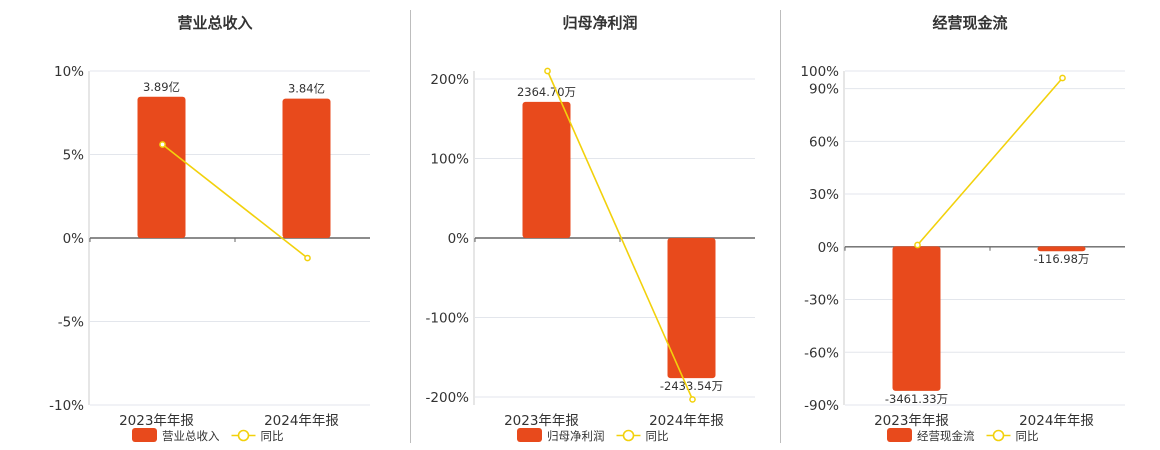  Describe the element at coordinates (824, 195) in the screenshot. I see `y-tick-label: 30%` at that location.